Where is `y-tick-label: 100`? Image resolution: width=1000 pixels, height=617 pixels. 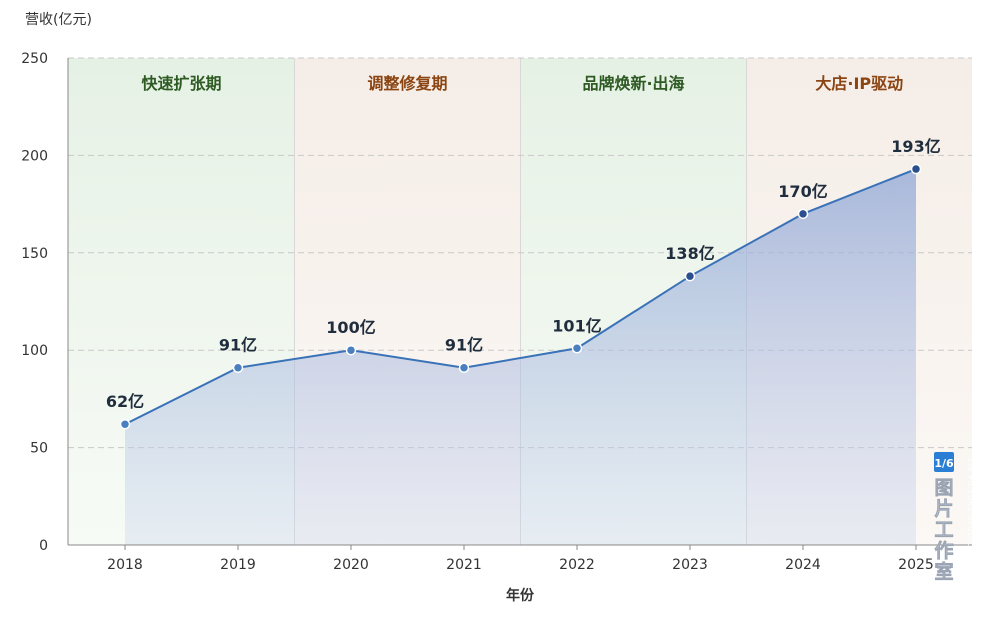 y-tick-label: 100 is located at coordinates (34, 351).